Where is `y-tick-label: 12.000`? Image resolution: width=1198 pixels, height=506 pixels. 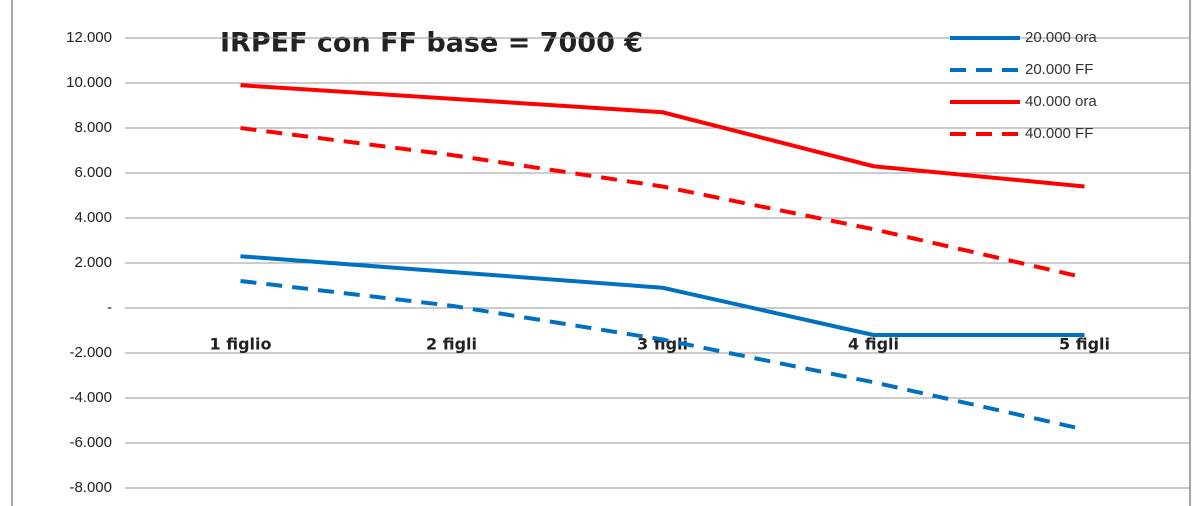 y-tick-label: 12.000 is located at coordinates (89, 37).